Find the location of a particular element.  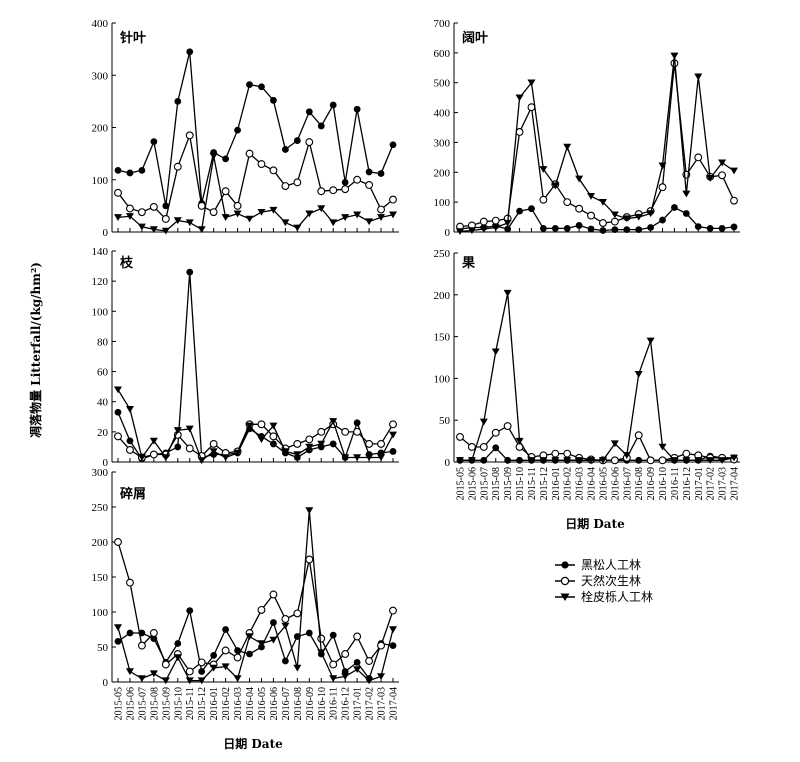

panel-4-xtick-label: 2016-01 is located at coordinates (214, 703).